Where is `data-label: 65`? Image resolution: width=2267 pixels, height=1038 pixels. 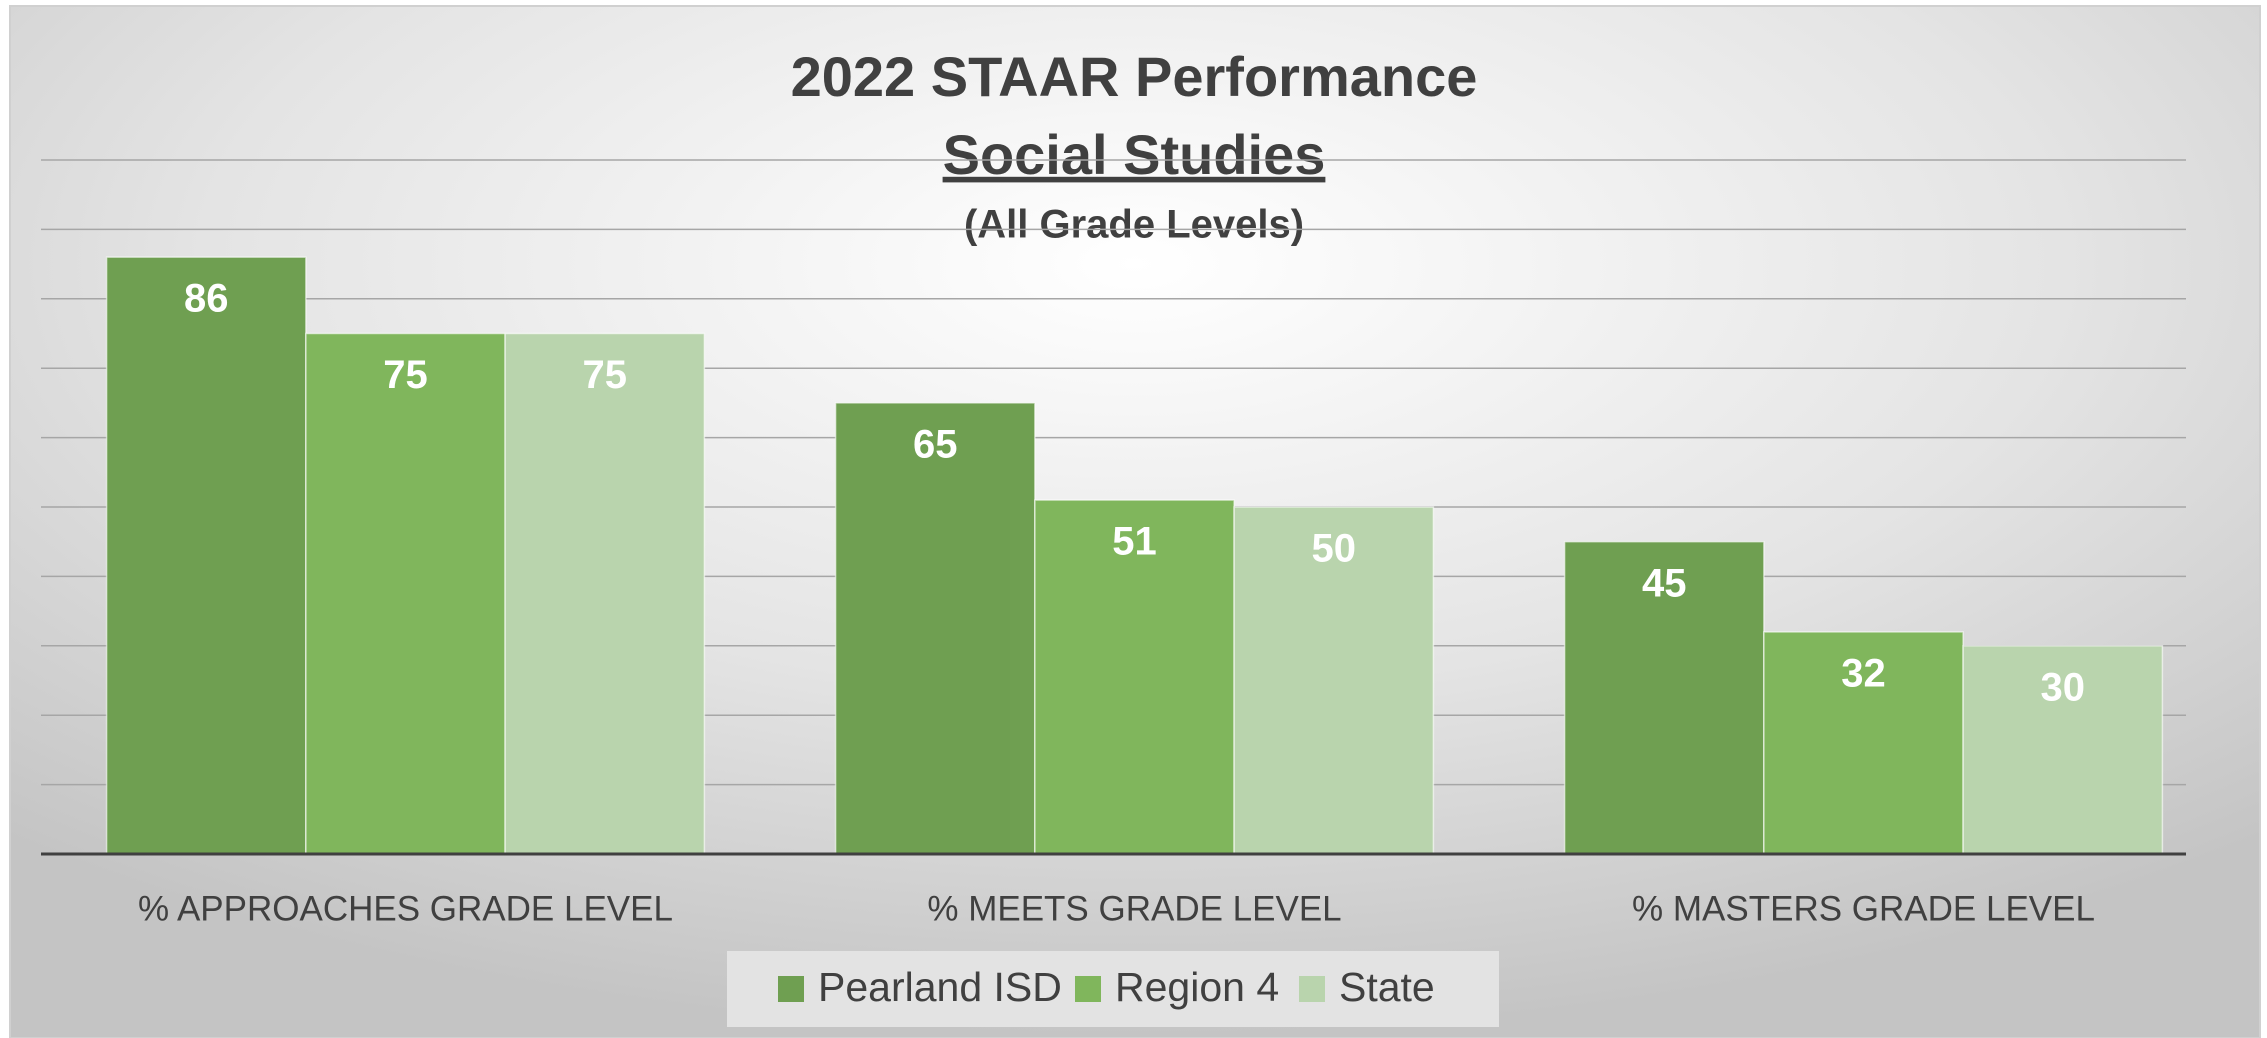
data-label: 65 is located at coordinates (935, 444).